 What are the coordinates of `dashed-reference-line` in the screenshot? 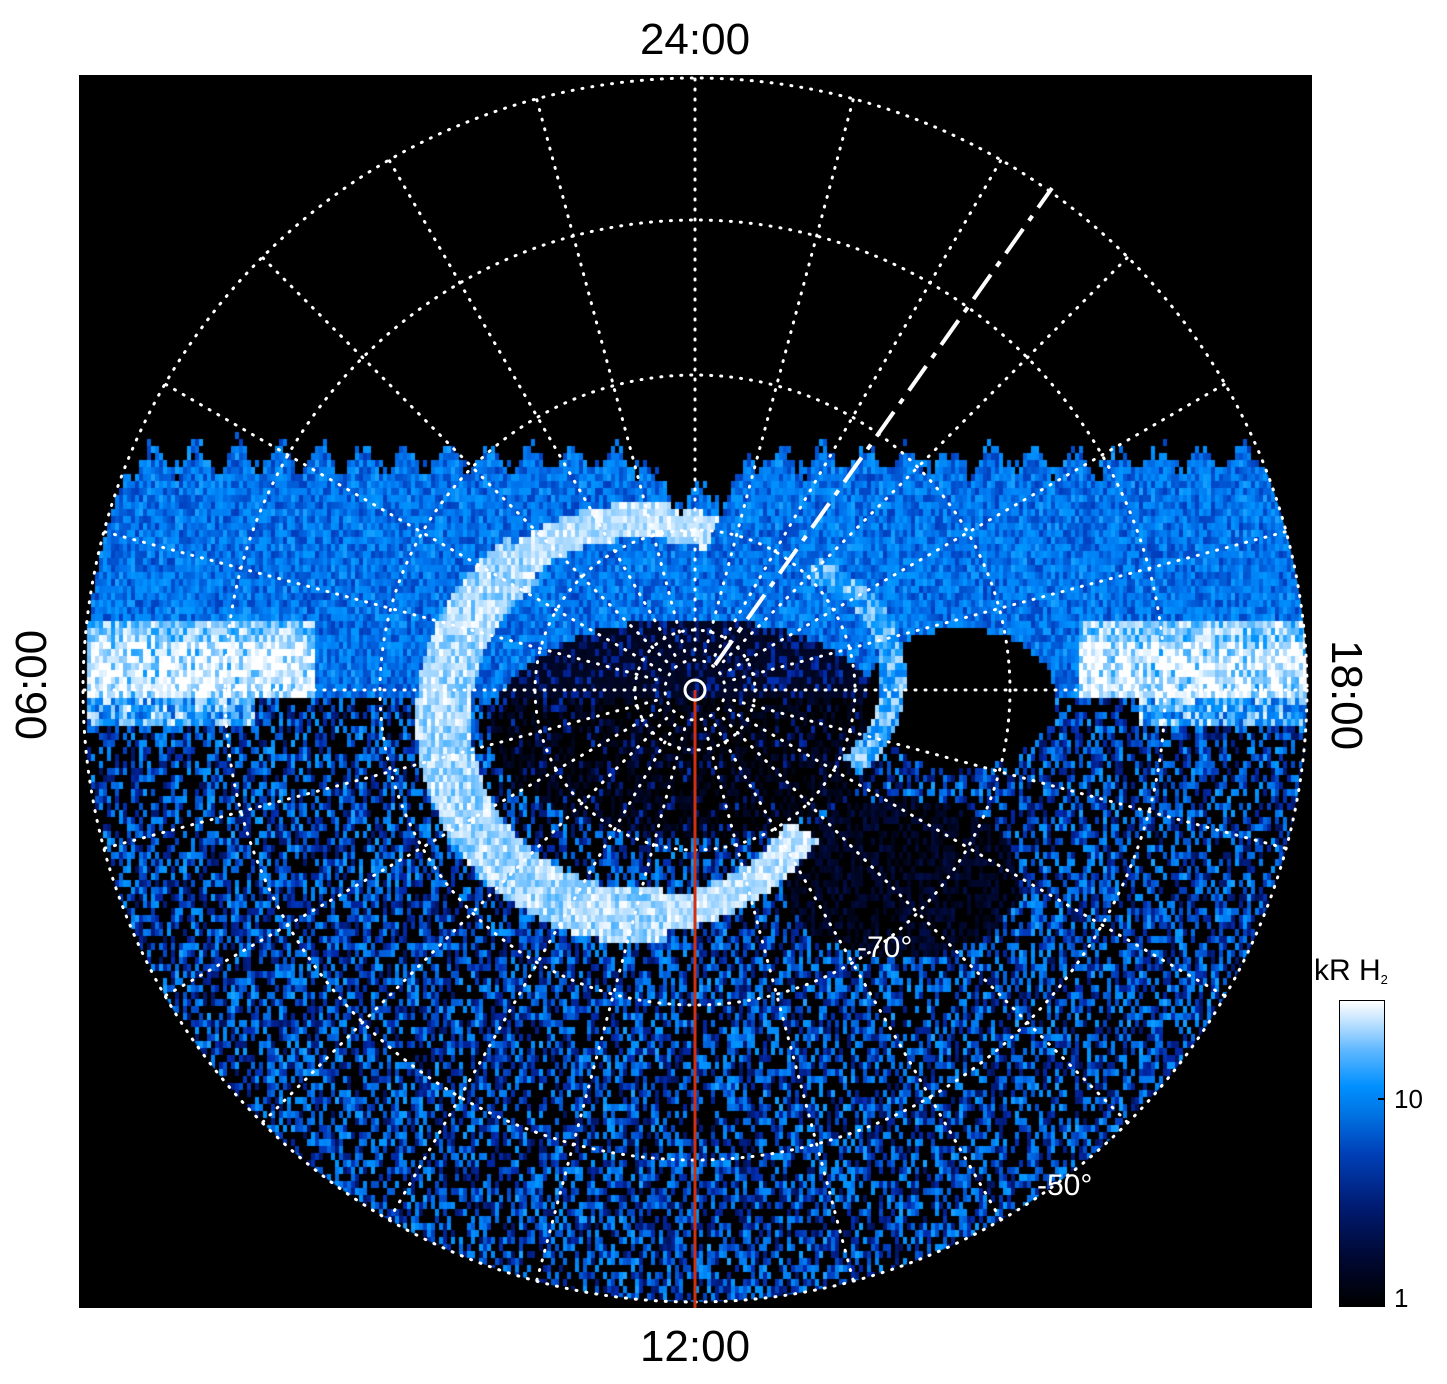 It's located at (883, 426).